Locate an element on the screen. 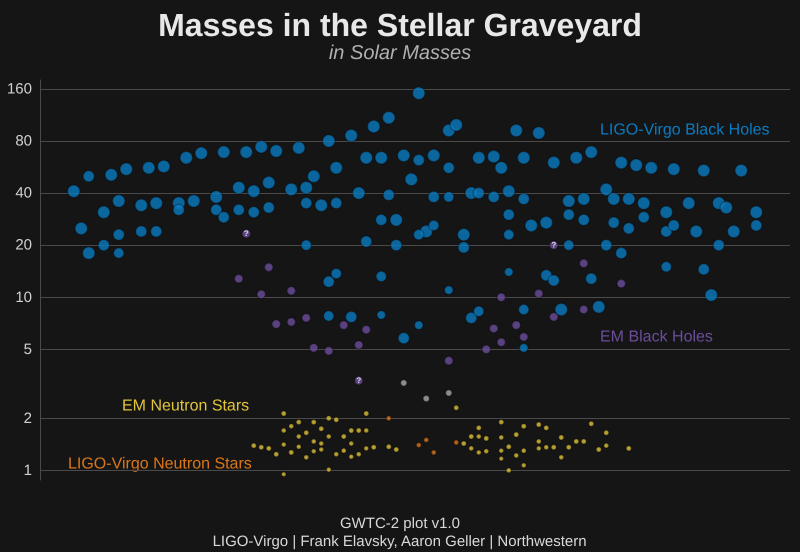 The width and height of the screenshot is (800, 552). text: LIGO-Virgo Neutron Stars is located at coordinates (160, 464).